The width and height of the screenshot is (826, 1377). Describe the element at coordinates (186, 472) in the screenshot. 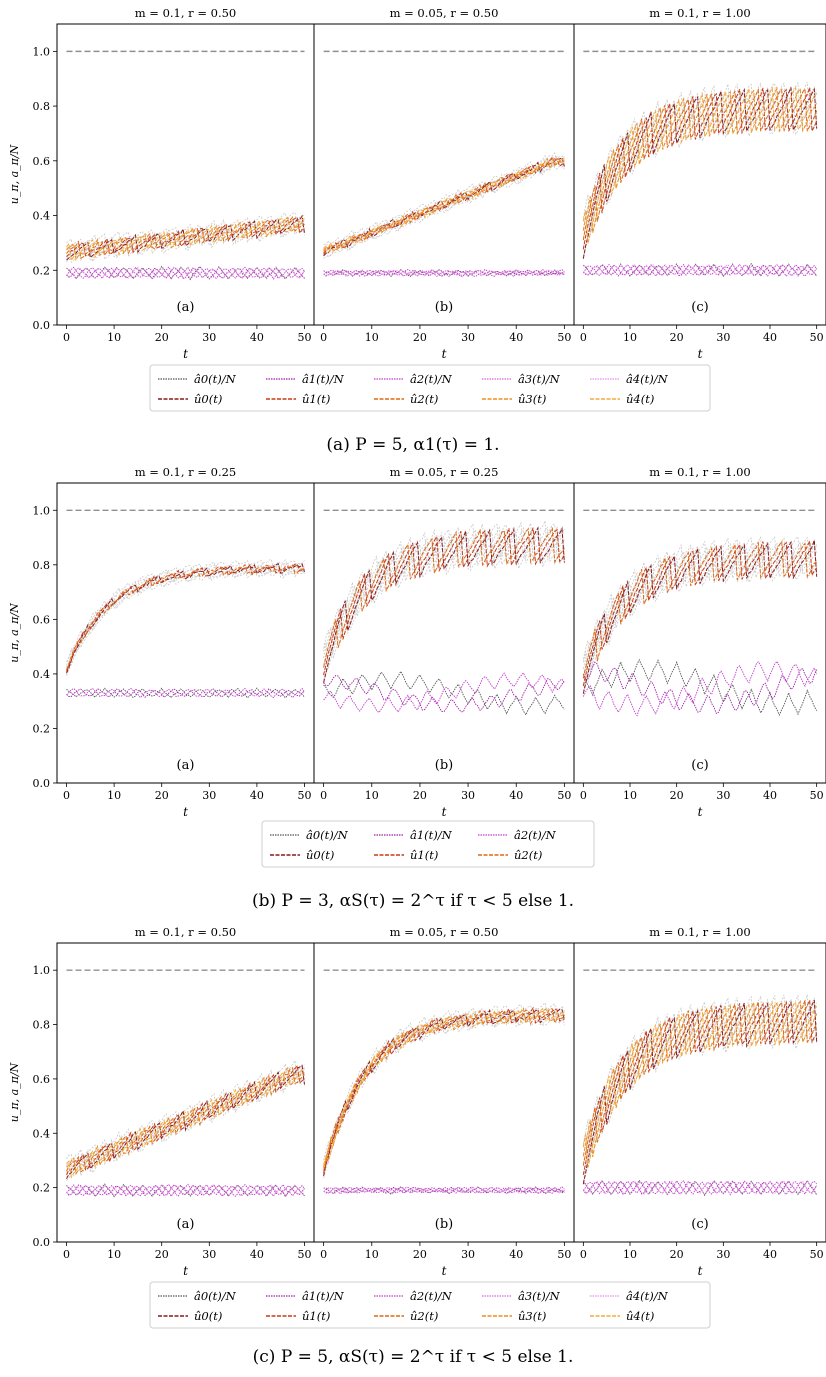

I see `panel-title: m = 0.1, r = 0.25` at that location.